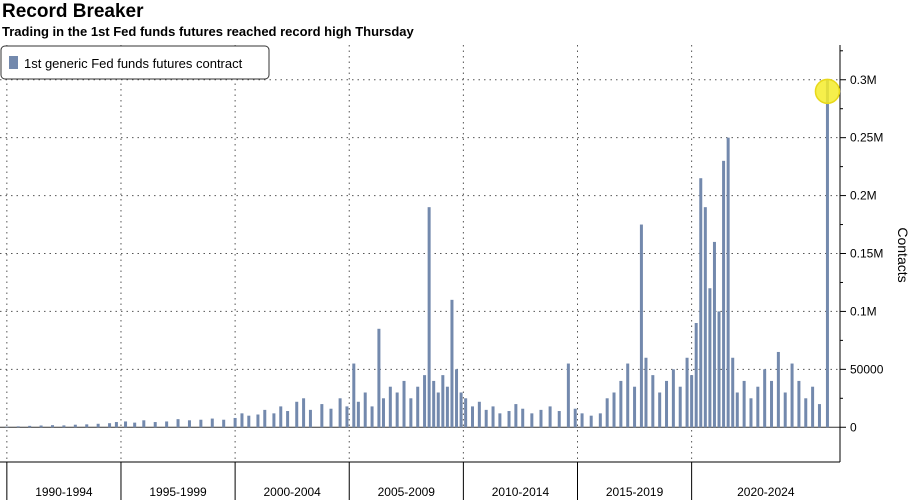  I want to click on chart-title: Record Breaker, so click(73, 11).